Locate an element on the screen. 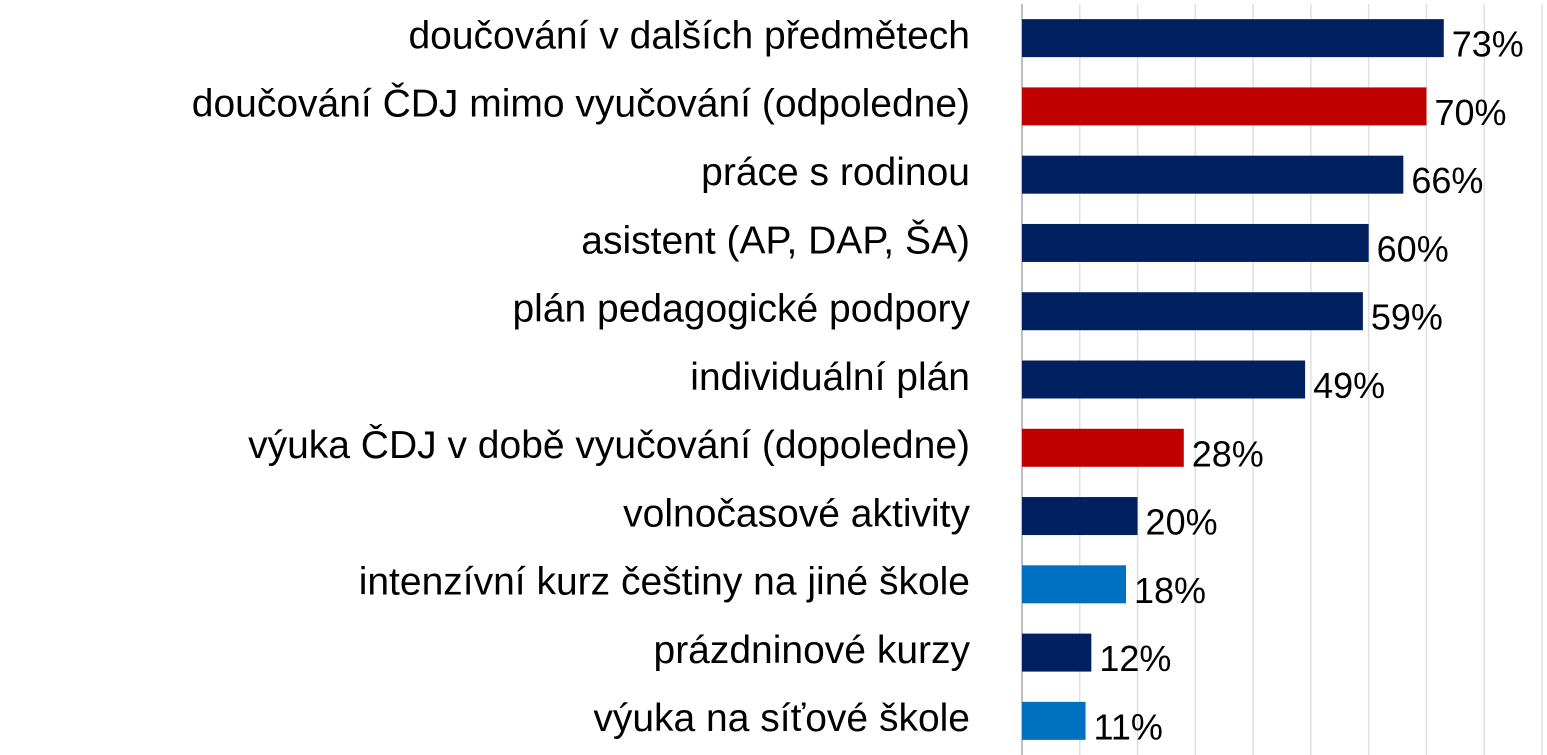  data-label: 49% is located at coordinates (1349, 385).